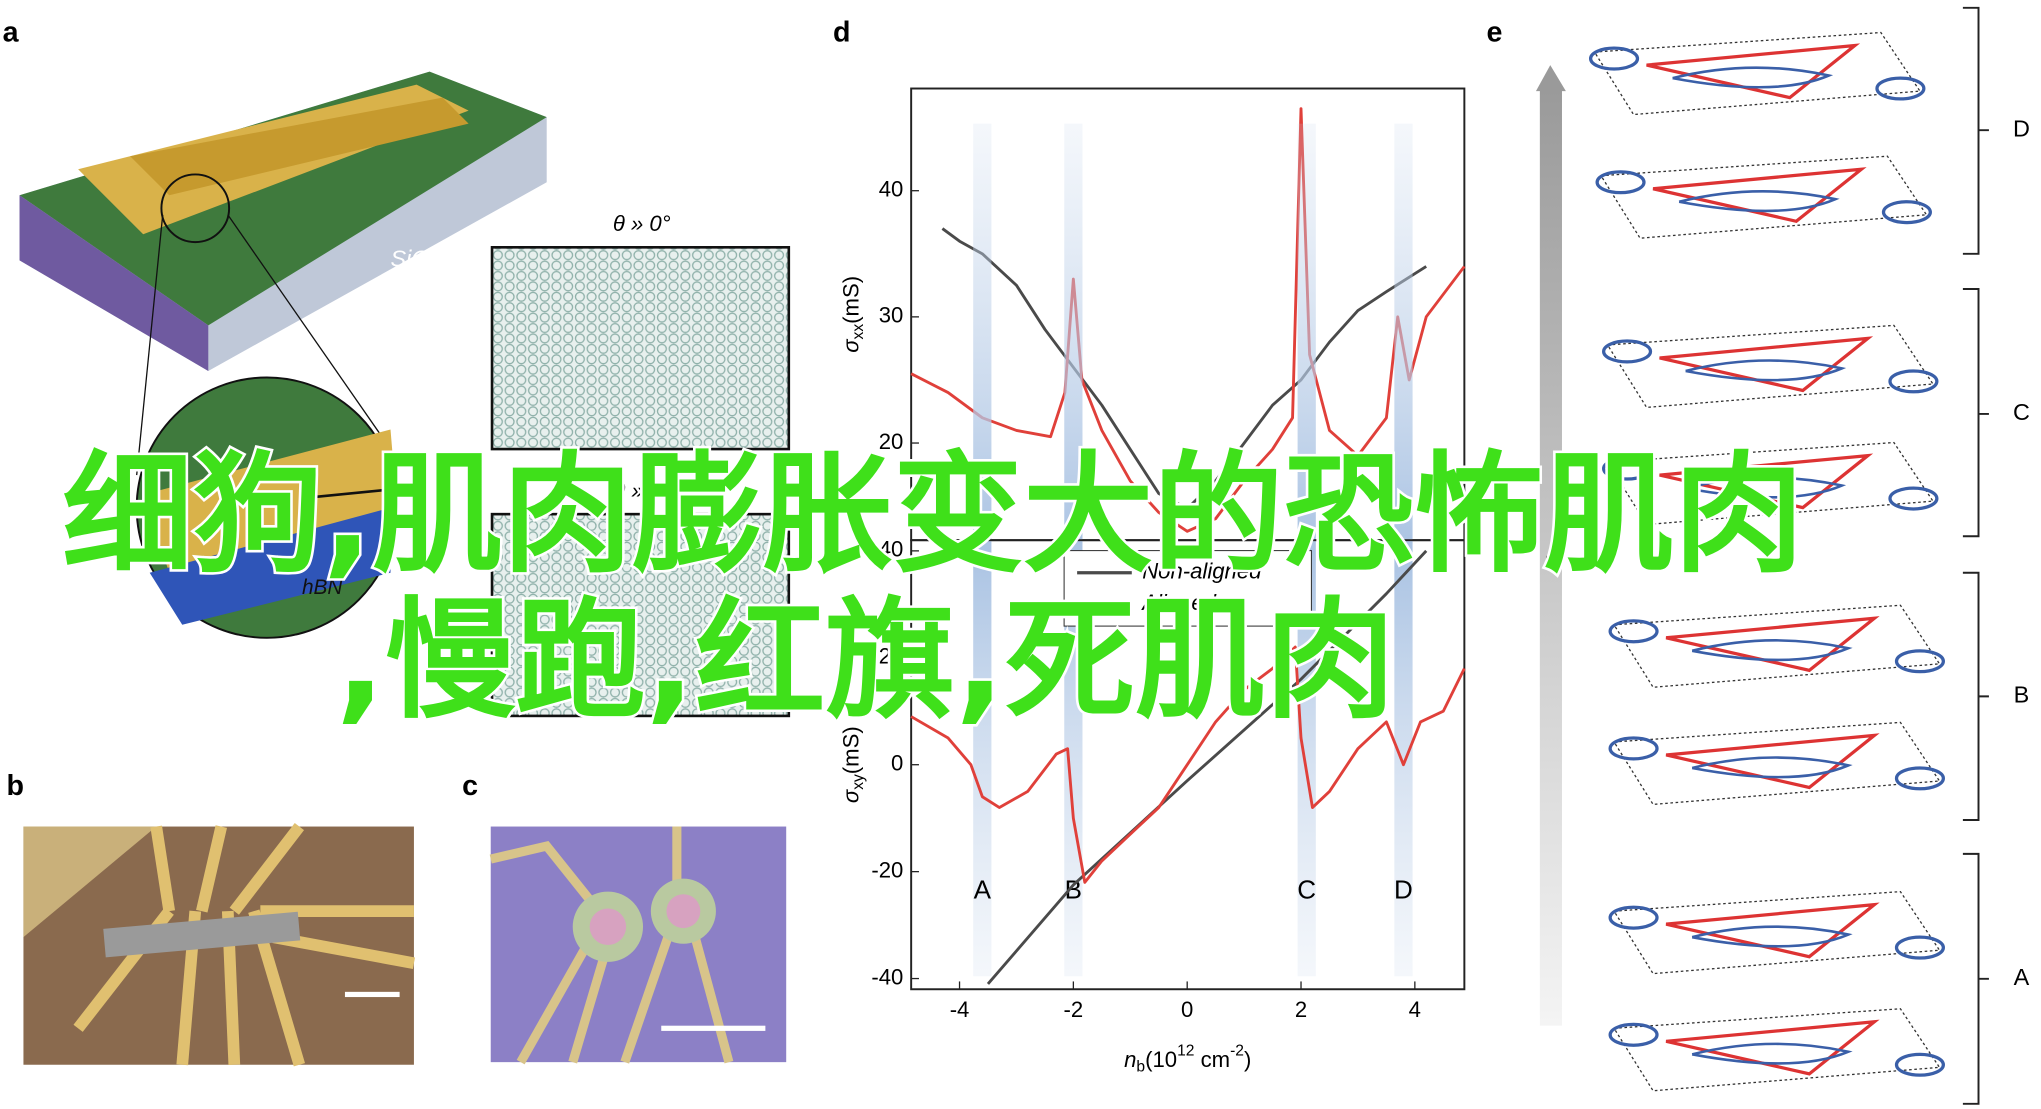 This screenshot has width=2041, height=1109. What do you see at coordinates (1301, 1009) in the screenshot?
I see `x-tick-label: 2` at bounding box center [1301, 1009].